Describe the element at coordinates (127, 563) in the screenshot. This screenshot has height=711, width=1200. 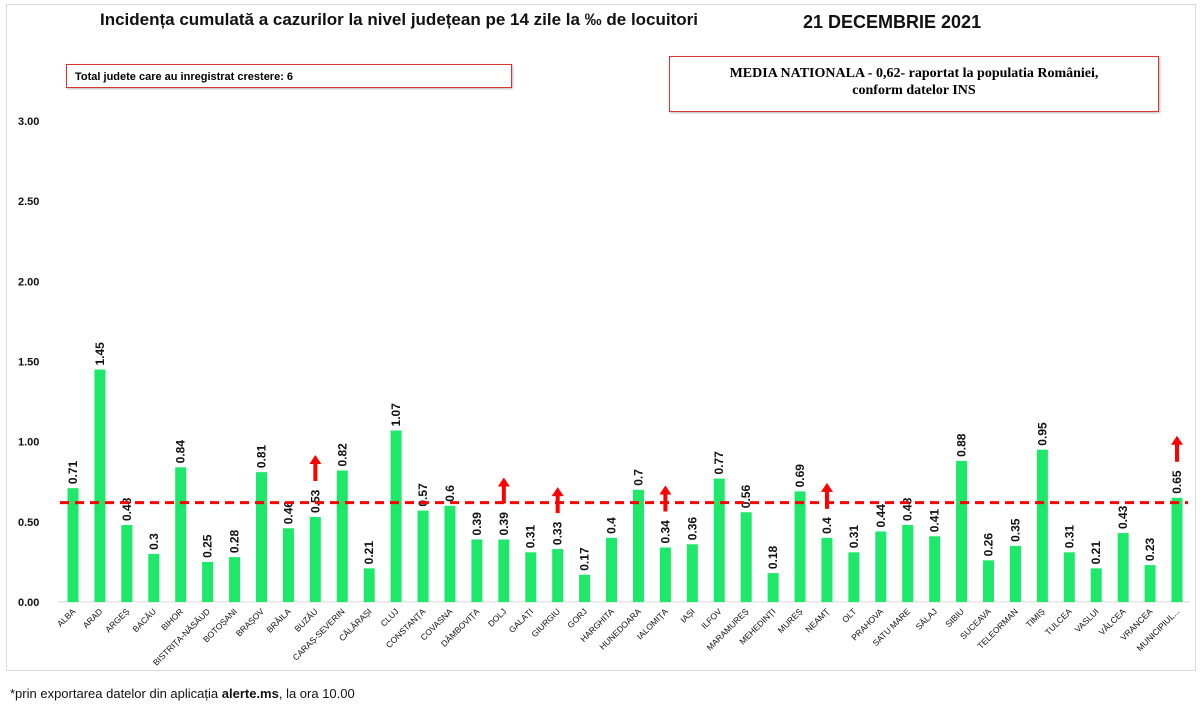
I see `bar-argeș` at that location.